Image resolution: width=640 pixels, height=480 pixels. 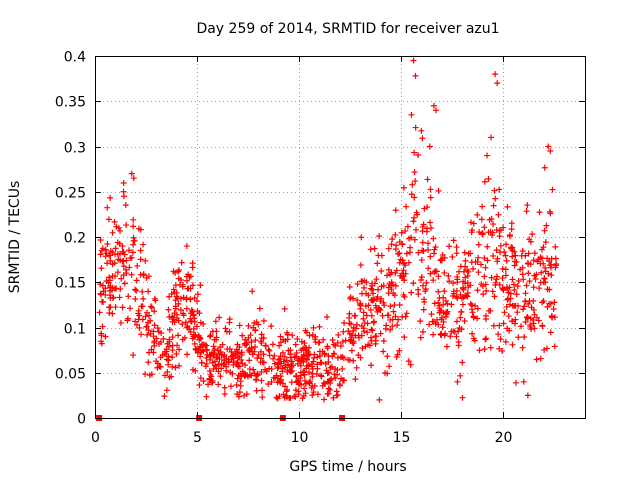 I want to click on x-axis-label: GPS time / hours, so click(x=347, y=467).